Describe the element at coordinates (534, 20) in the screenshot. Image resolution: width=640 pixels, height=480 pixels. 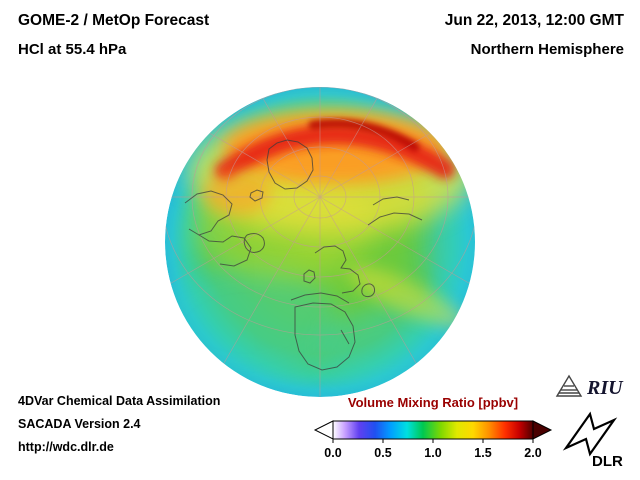
I see `figure-datetime: Jun 22, 2013, 12:00 GMT` at that location.